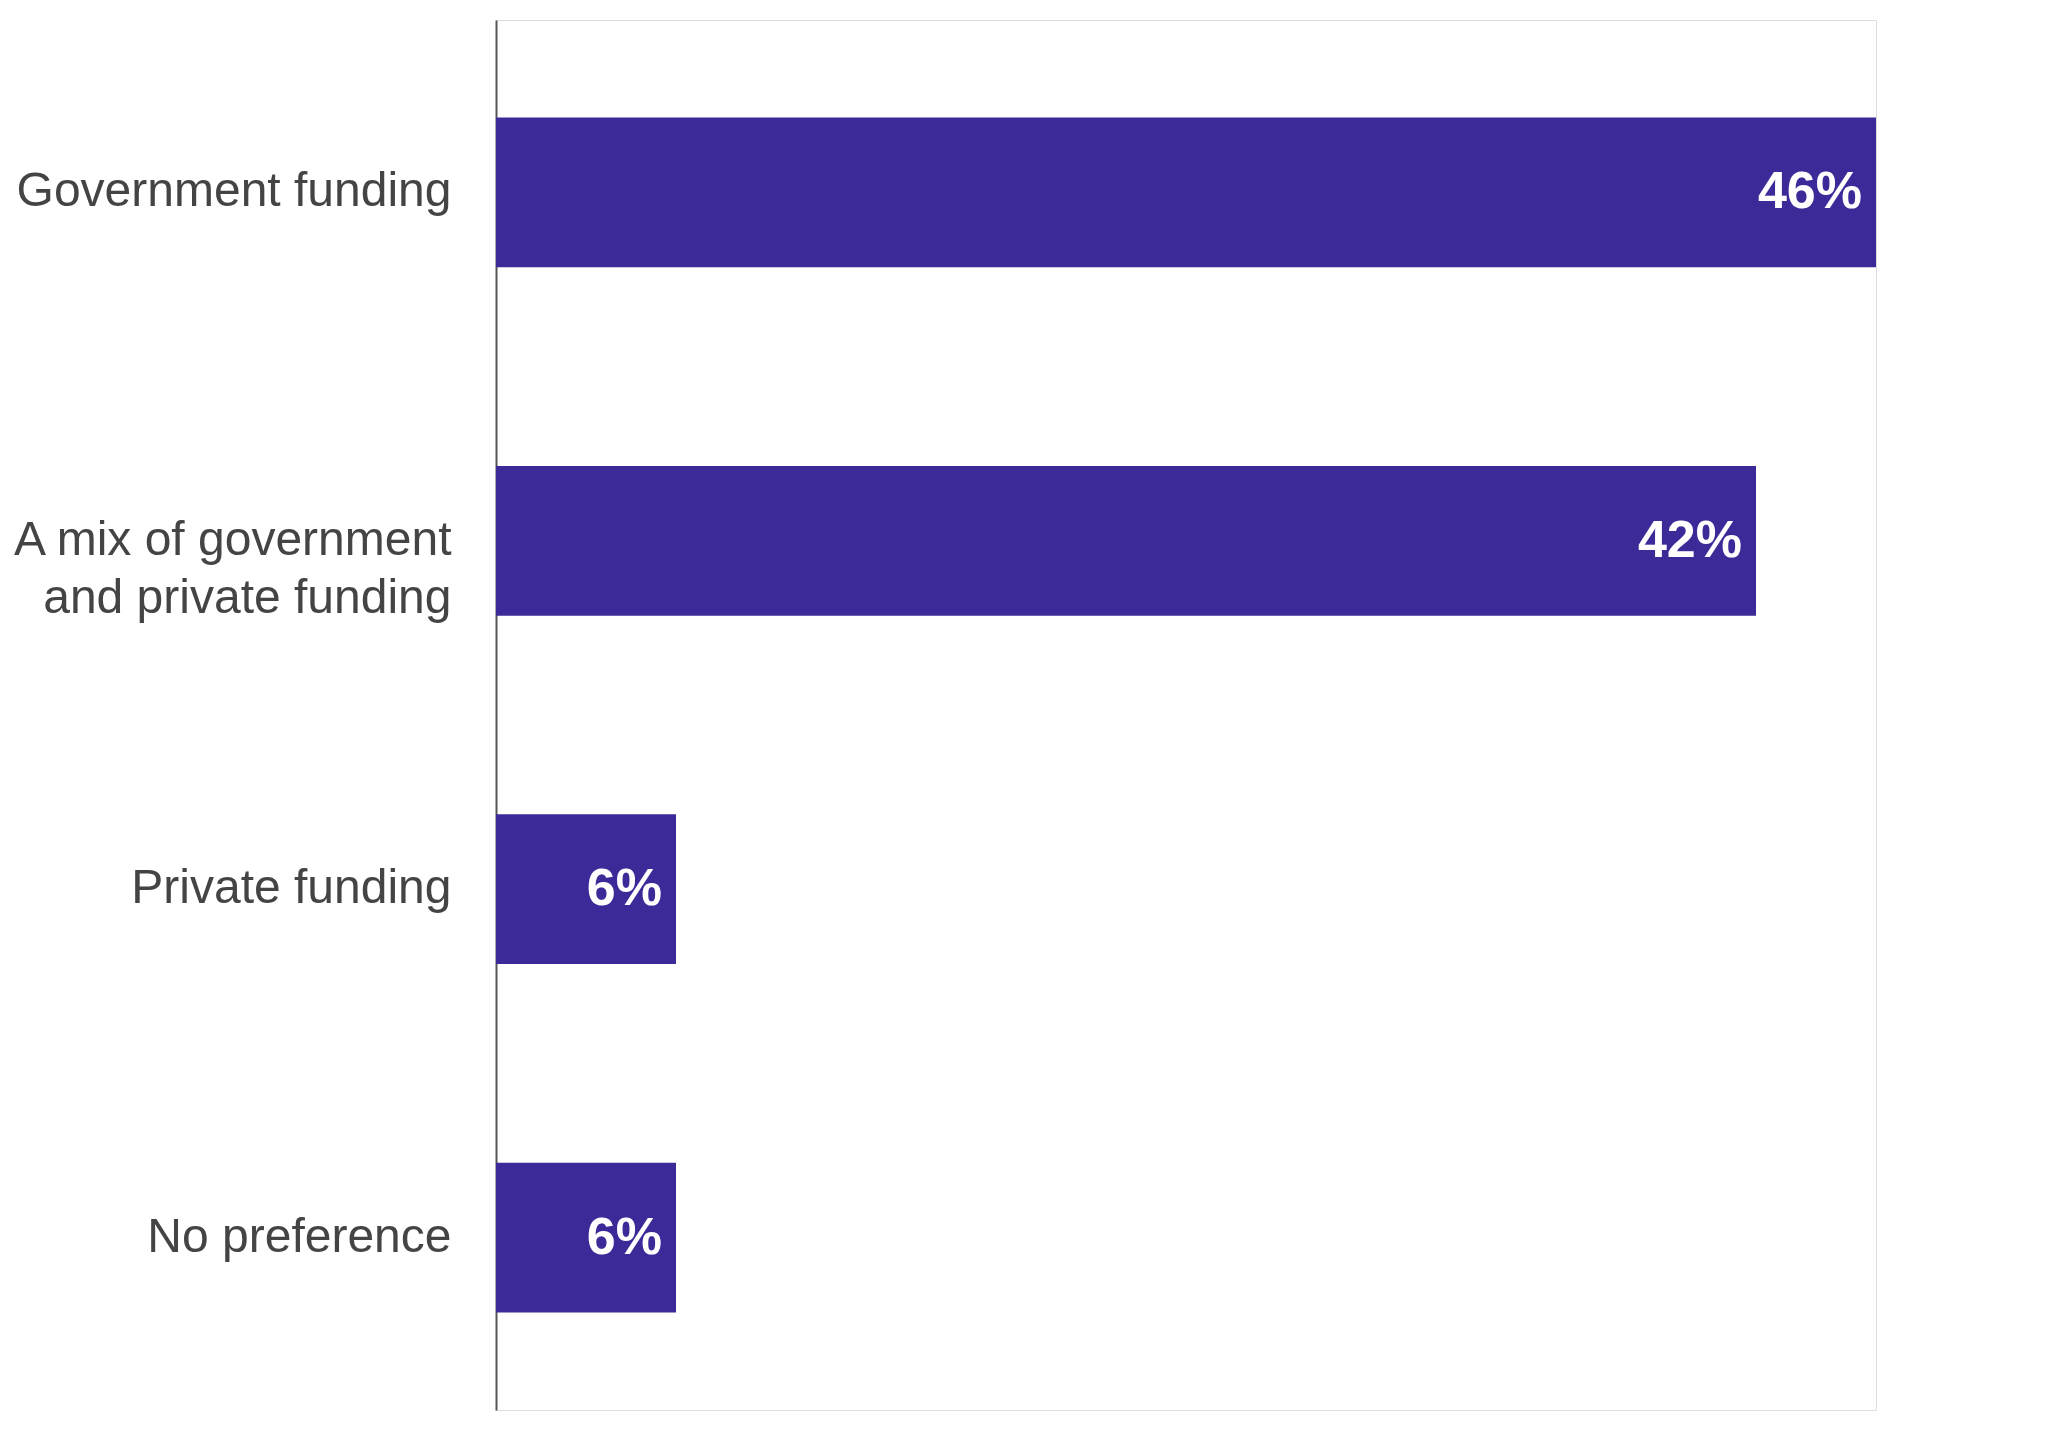 The image size is (2047, 1447). Describe the element at coordinates (234, 190) in the screenshot. I see `y-tick-label: Government funding` at that location.